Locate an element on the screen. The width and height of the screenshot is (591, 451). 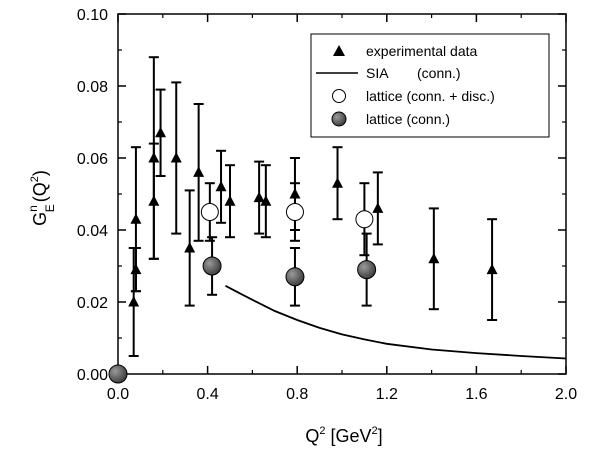
y-axis-title-rest: (Q is located at coordinates (40, 192).